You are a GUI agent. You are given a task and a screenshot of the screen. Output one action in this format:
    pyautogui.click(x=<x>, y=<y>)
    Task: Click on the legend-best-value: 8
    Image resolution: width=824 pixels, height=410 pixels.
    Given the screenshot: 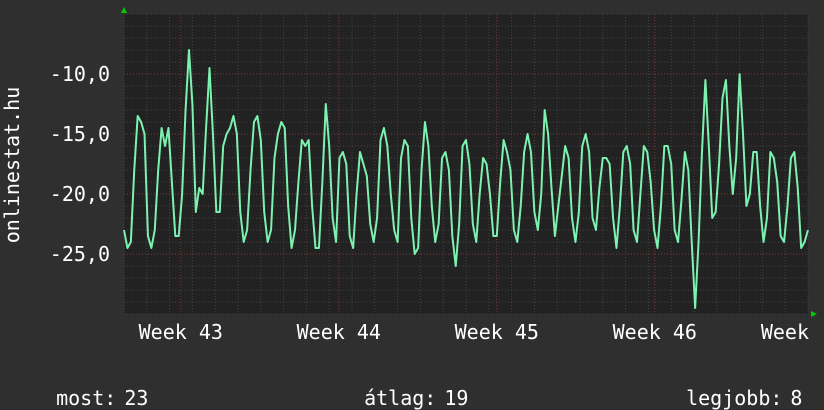 What is the action you would take?
    pyautogui.click(x=796, y=398)
    